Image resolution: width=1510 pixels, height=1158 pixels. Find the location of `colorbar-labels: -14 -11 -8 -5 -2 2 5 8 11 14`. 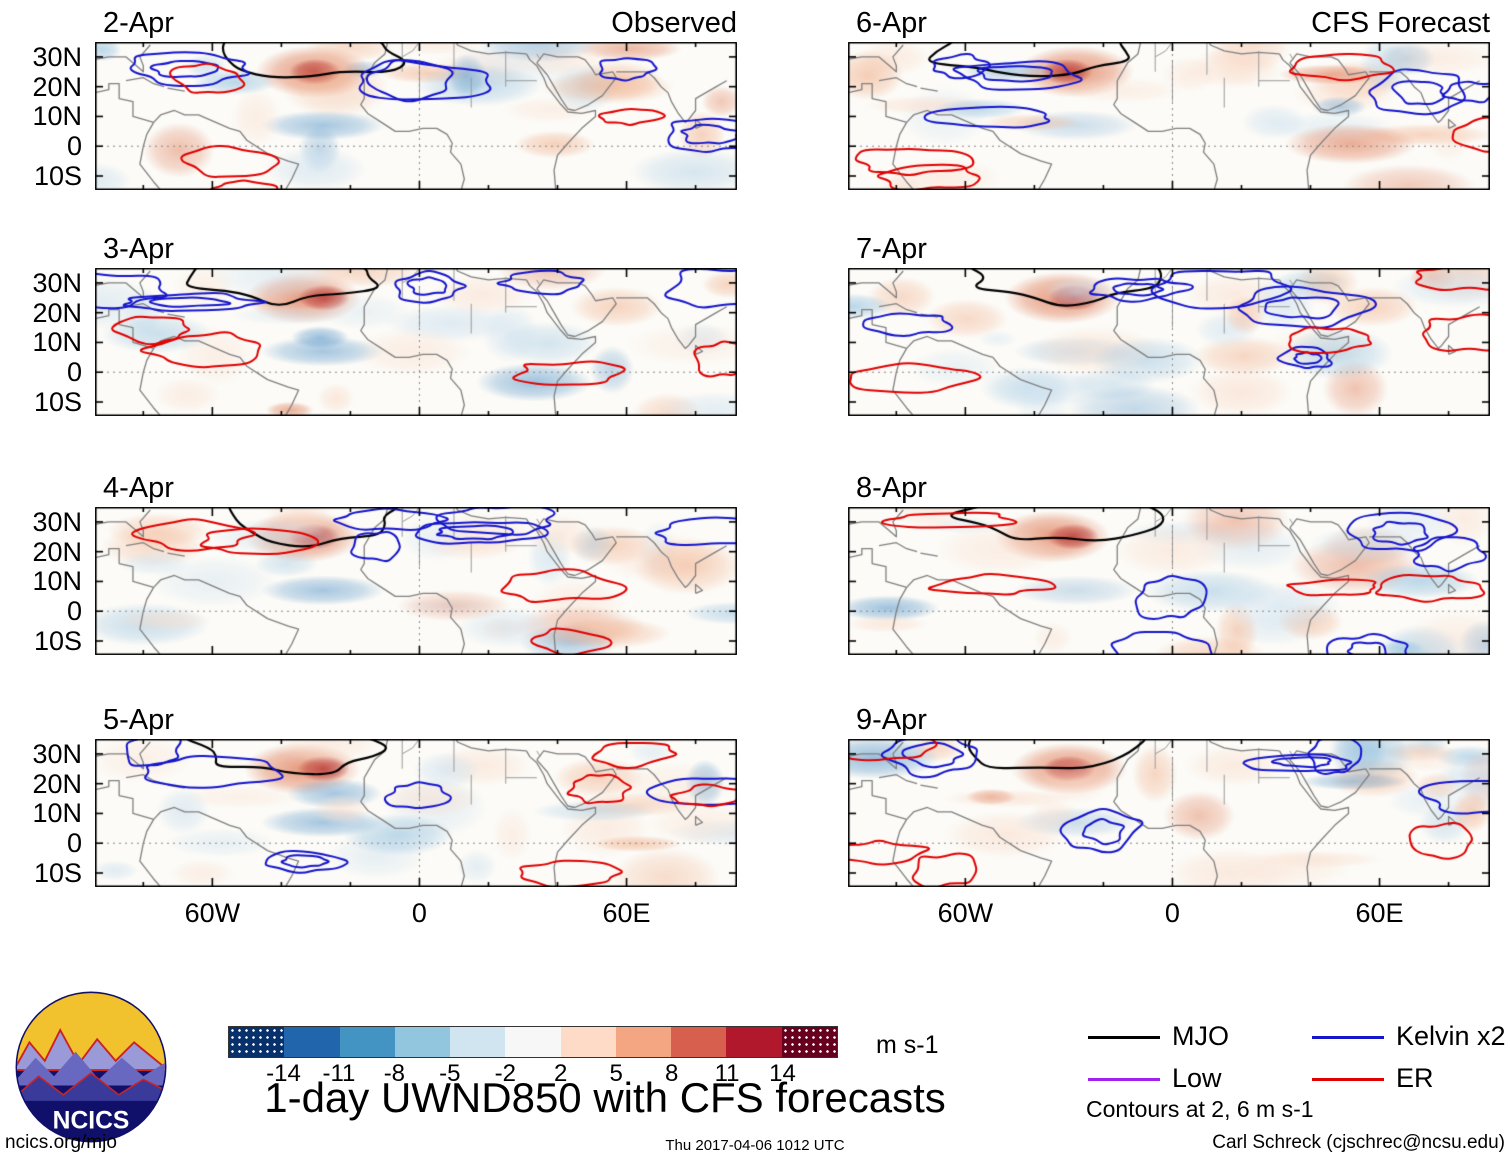

colorbar-labels: -14 -11 -8 -5 -2 2 5 8 11 14 is located at coordinates (533, 1073).